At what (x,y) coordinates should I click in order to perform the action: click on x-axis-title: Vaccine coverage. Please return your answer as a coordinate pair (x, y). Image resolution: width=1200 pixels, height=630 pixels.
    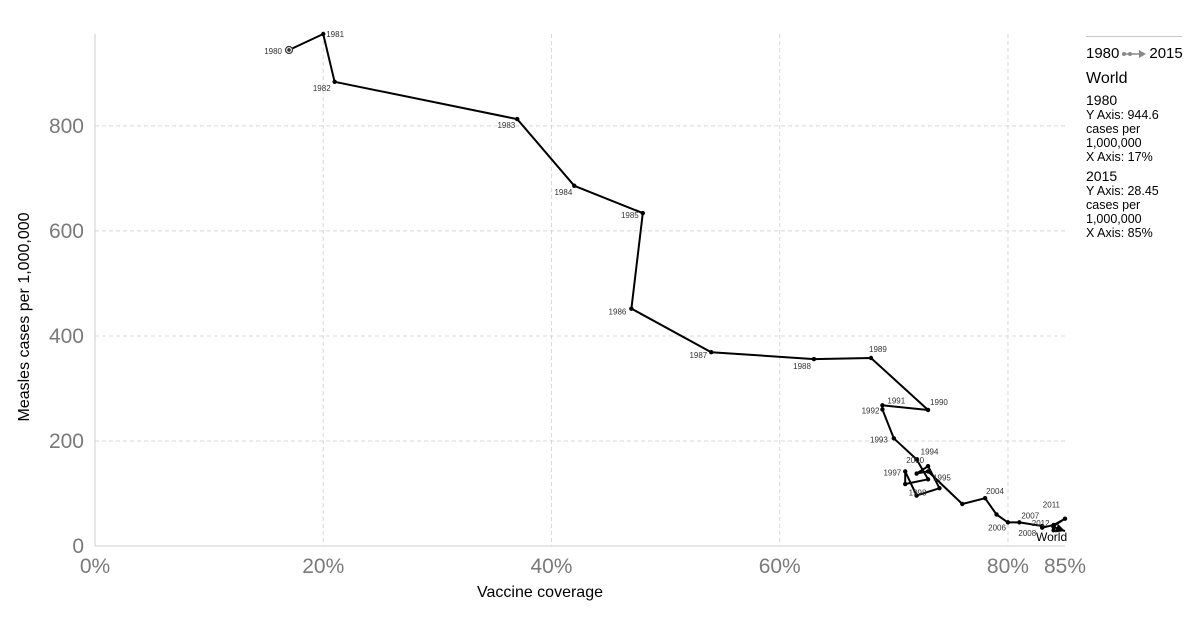
    Looking at the image, I should click on (540, 592).